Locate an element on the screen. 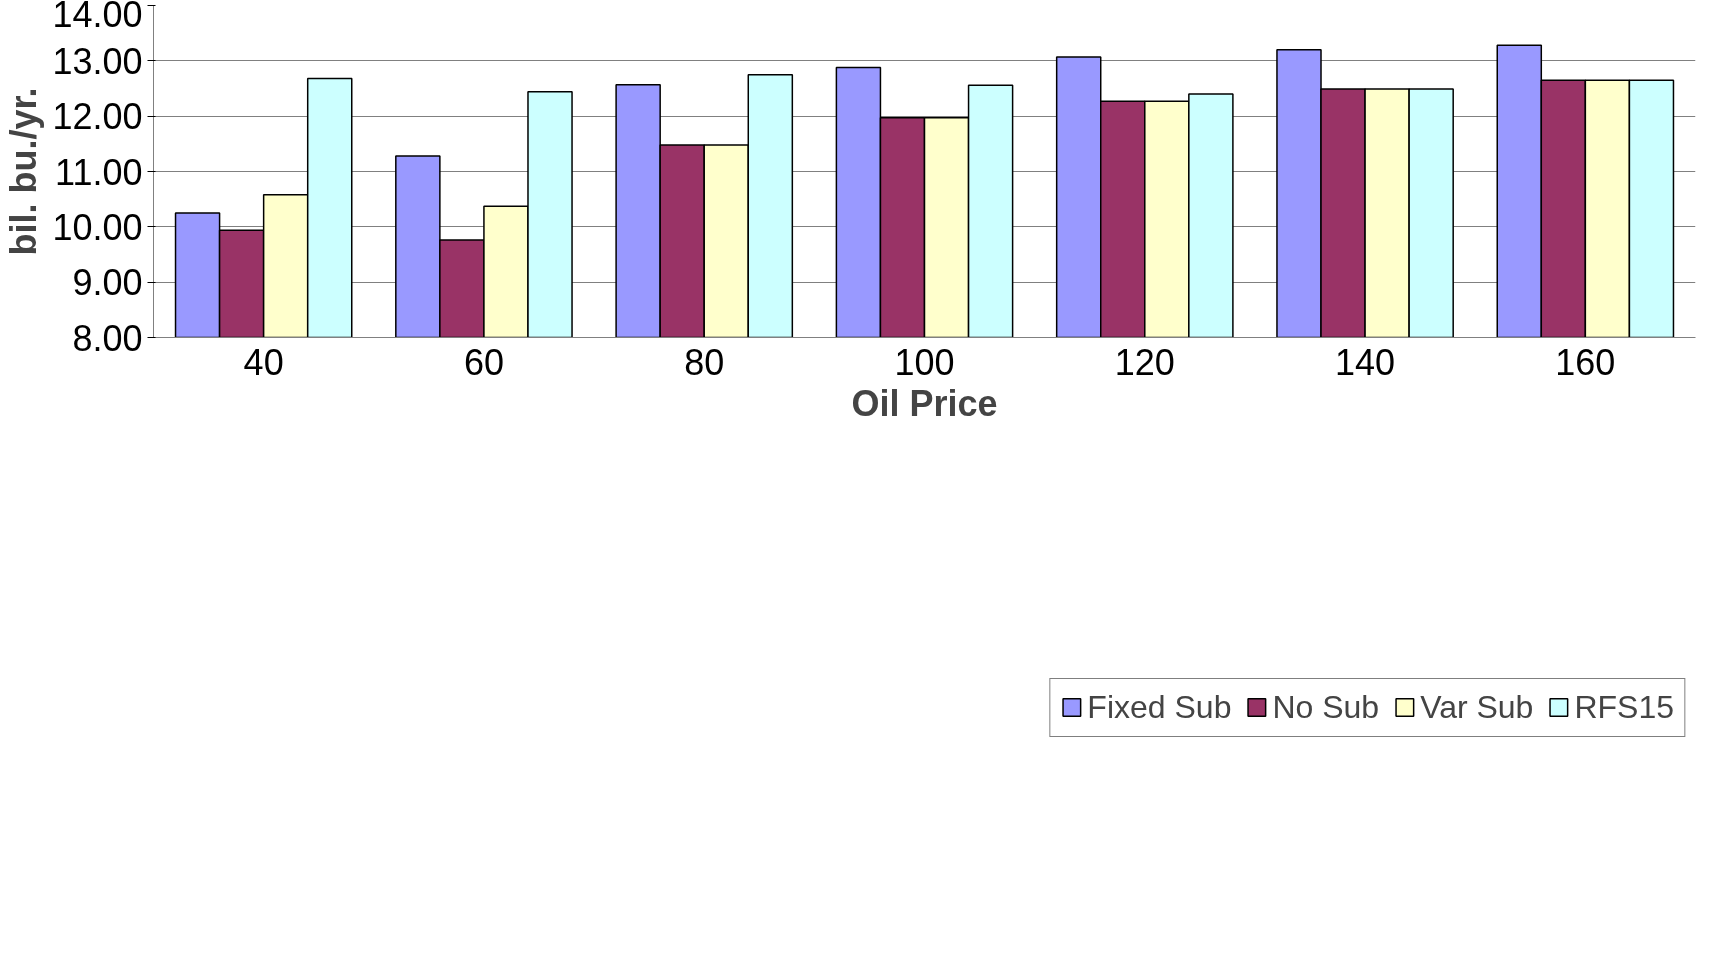 The image size is (1709, 976). legend-label: No Sub is located at coordinates (1326, 707).